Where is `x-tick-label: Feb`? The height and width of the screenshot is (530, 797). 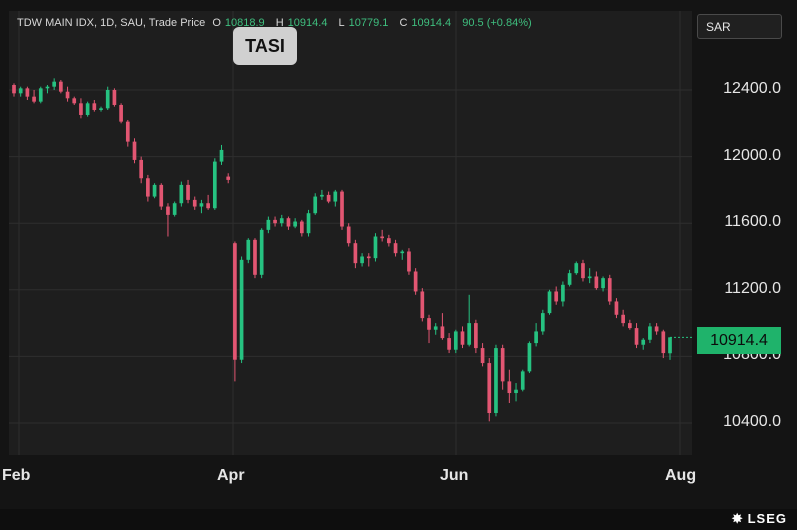
x-tick-label: Feb is located at coordinates (16, 475).